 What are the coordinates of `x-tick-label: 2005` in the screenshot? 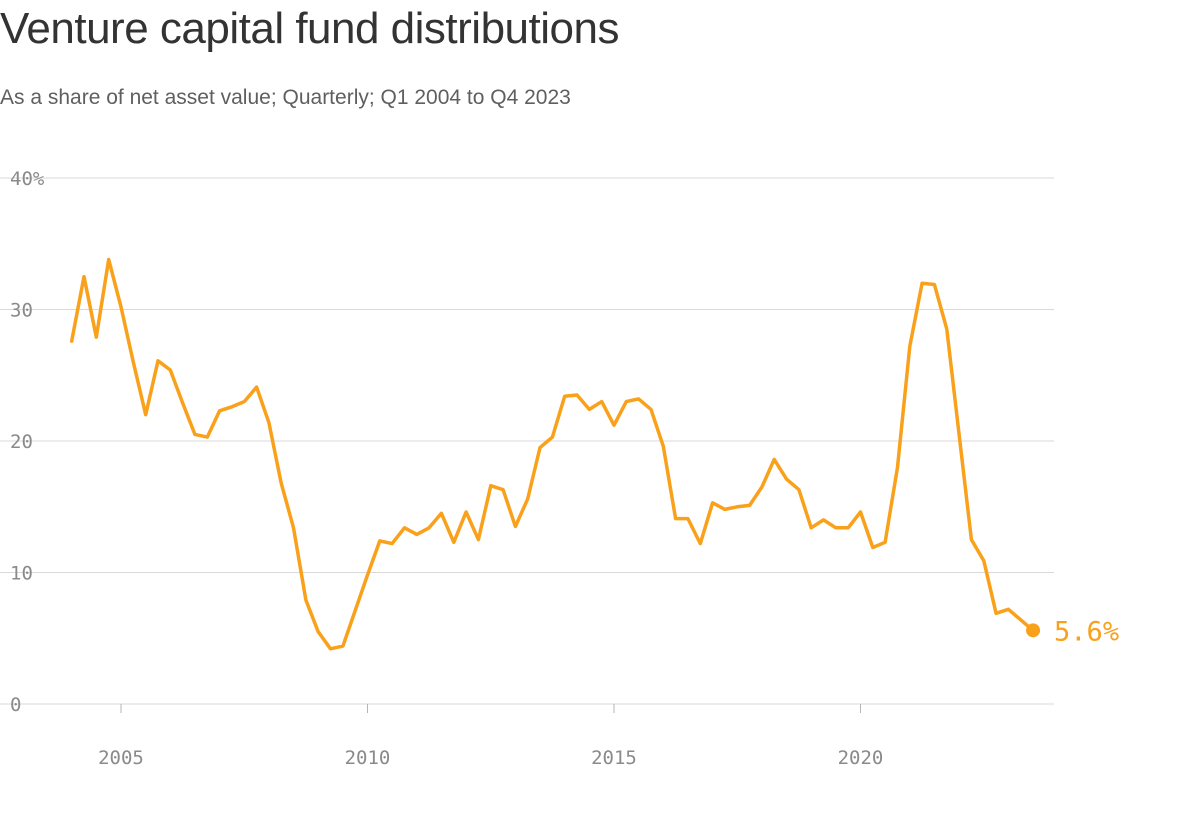 It's located at (121, 758).